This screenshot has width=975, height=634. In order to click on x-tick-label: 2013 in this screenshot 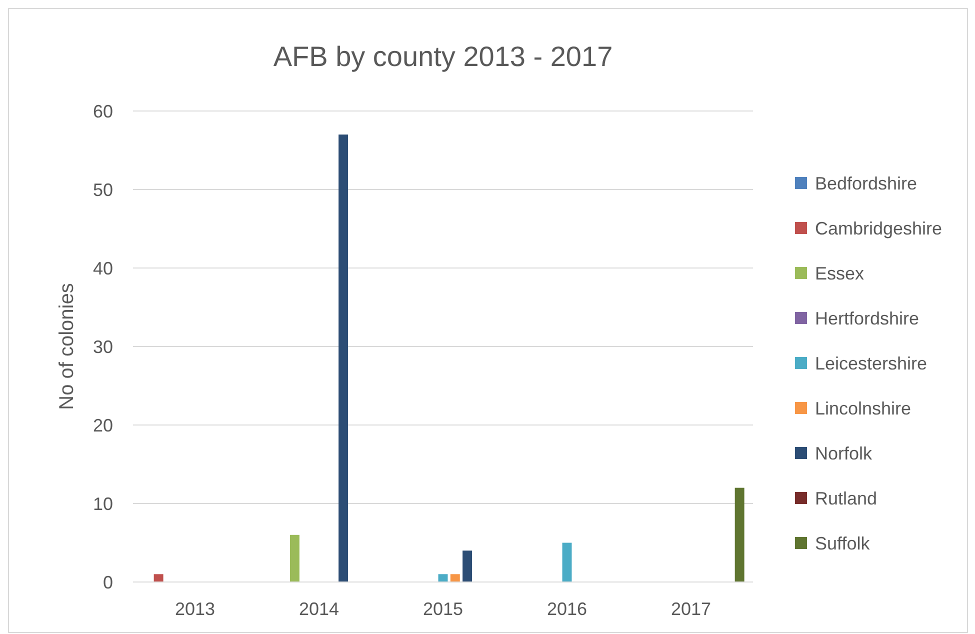, I will do `click(195, 609)`.